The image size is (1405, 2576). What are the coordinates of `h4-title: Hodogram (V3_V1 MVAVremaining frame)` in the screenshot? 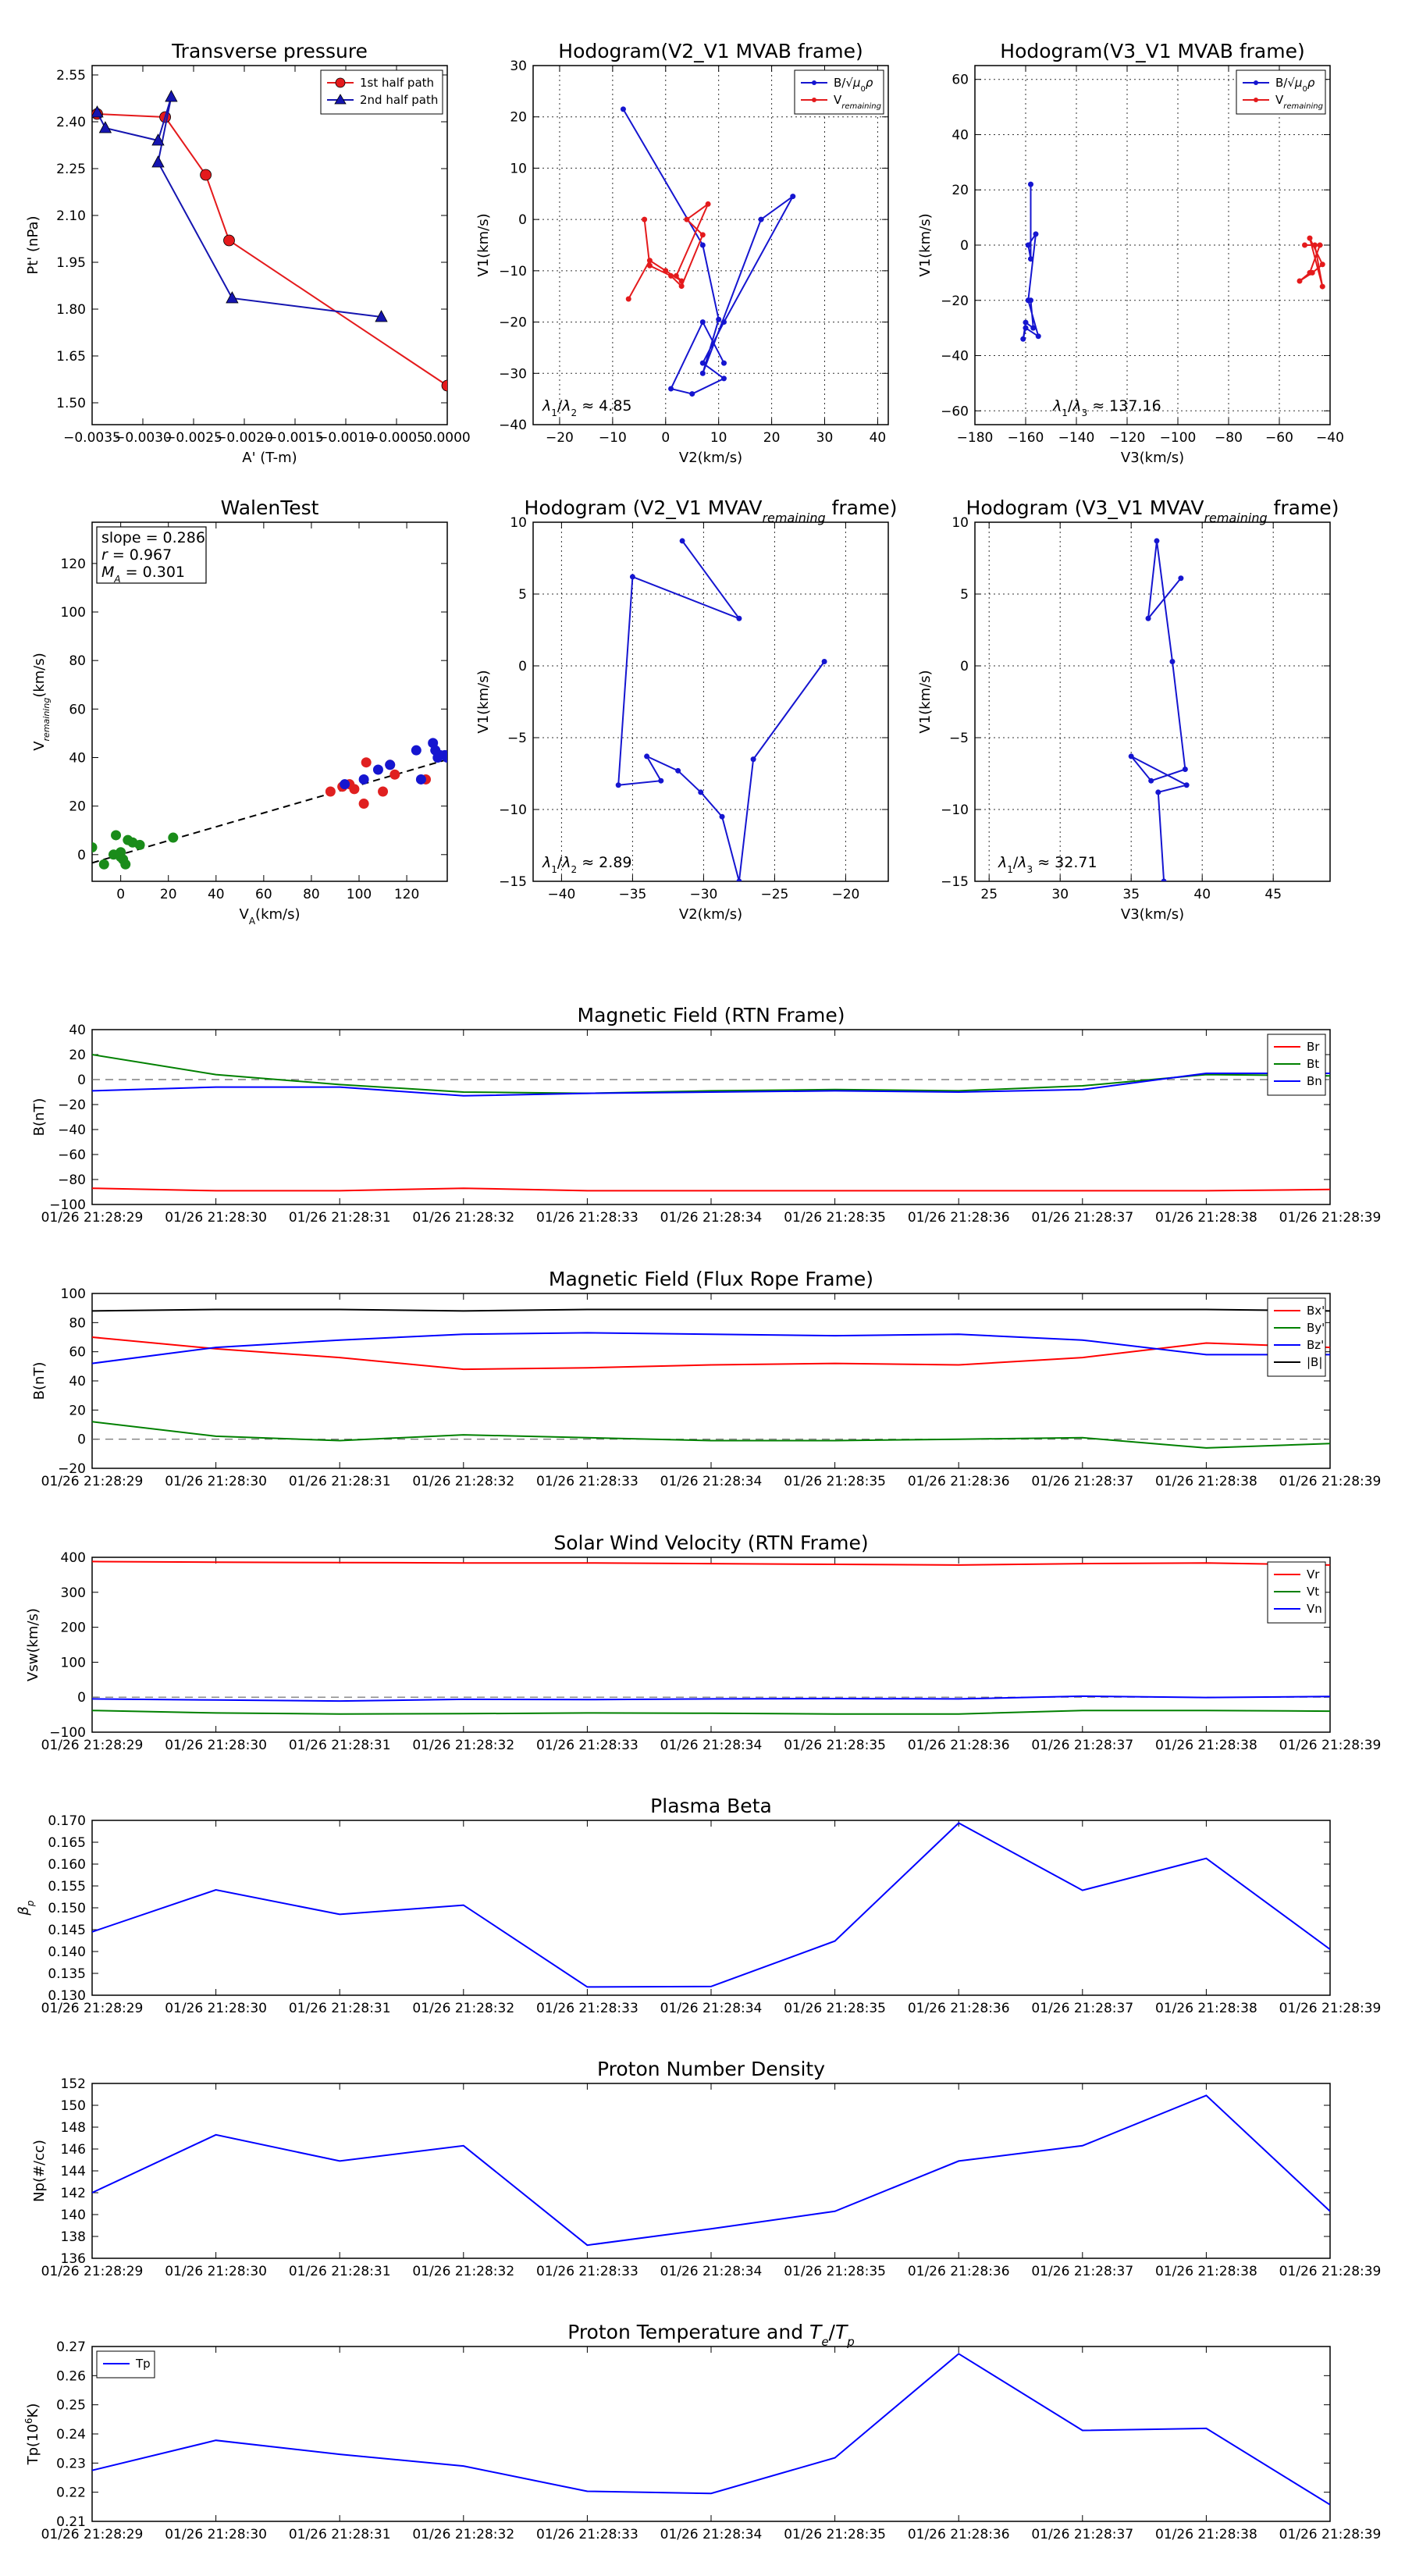 It's located at (1152, 510).